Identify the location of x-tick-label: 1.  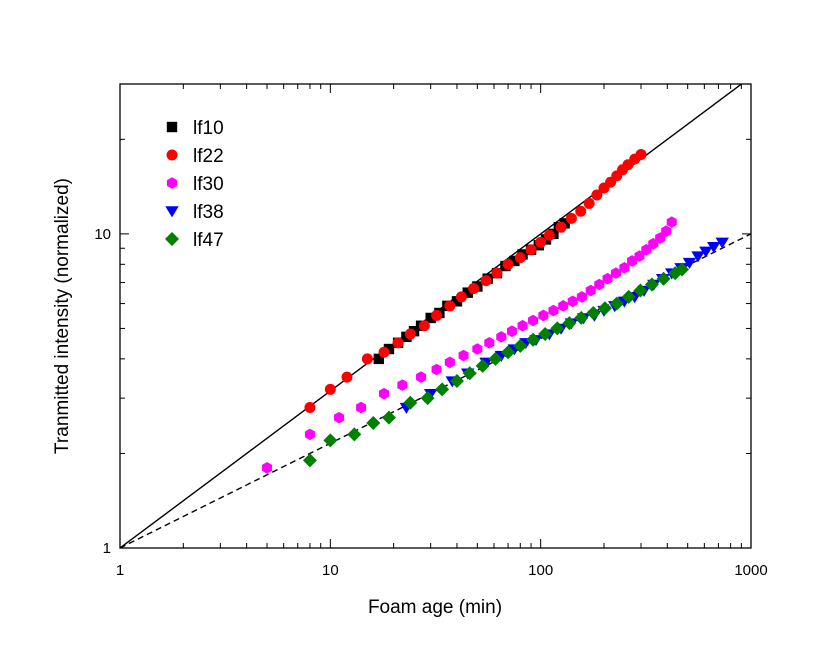
(120, 570).